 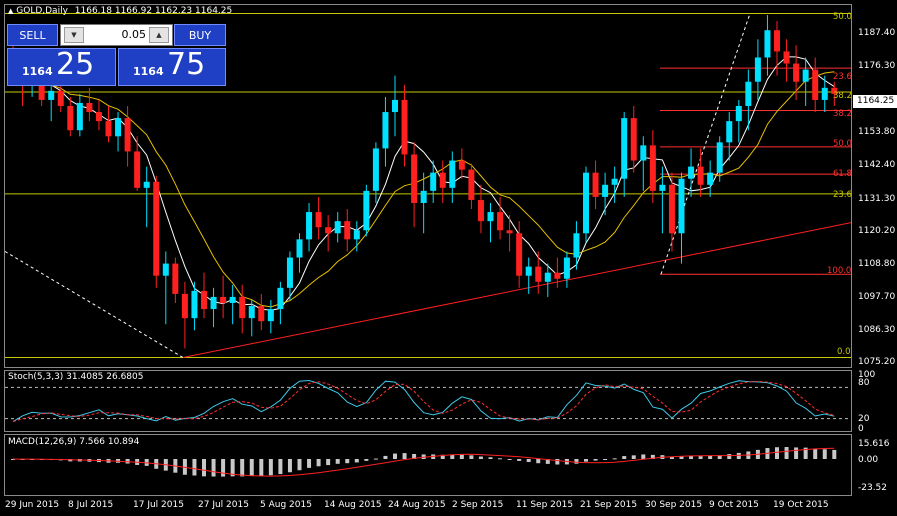 I want to click on stoch-level: 0, so click(x=861, y=429).